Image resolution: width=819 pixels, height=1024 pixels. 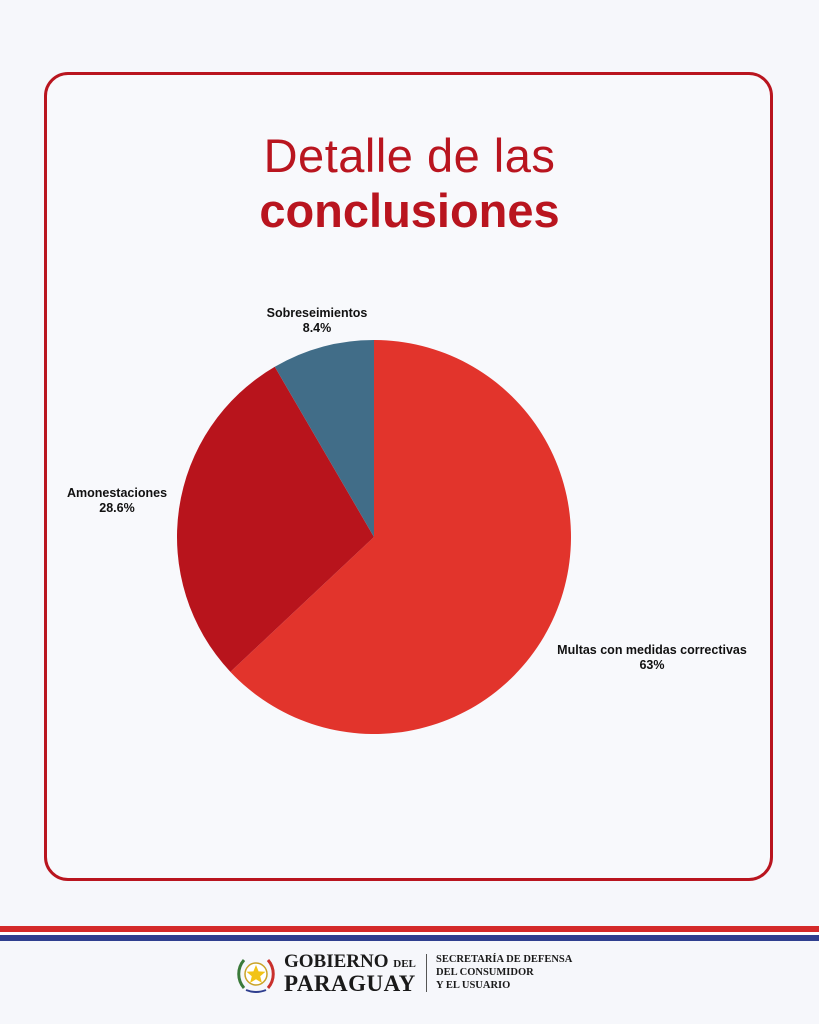 What do you see at coordinates (350, 983) in the screenshot?
I see `gov-line-2: PARAGUAY` at bounding box center [350, 983].